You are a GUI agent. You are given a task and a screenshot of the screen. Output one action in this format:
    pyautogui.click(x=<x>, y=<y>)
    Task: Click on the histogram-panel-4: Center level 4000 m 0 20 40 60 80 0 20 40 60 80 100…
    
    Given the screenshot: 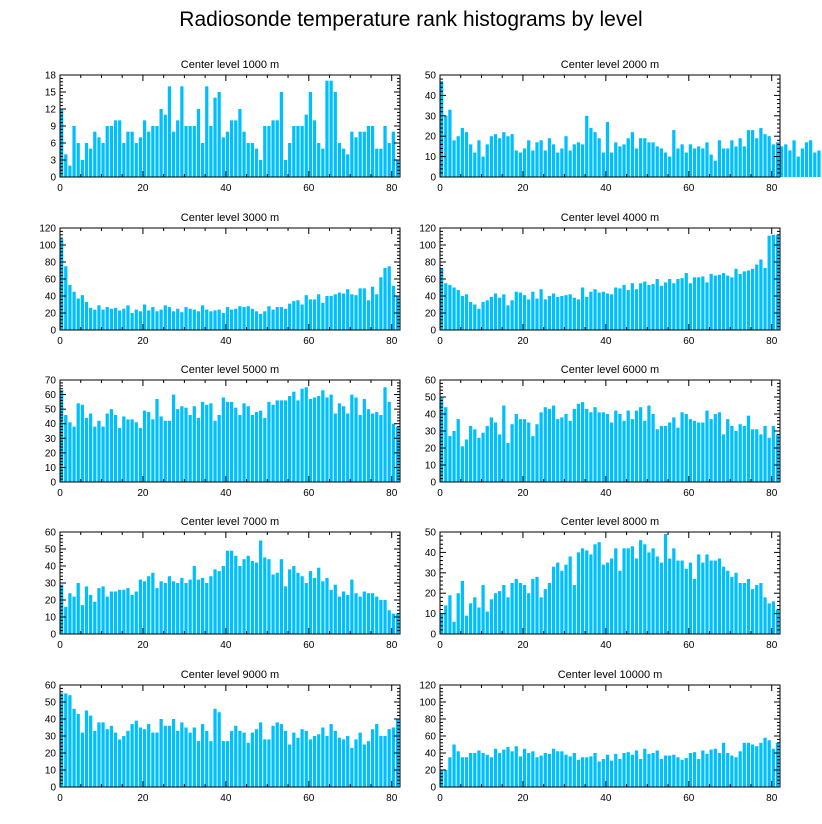 What is the action you would take?
    pyautogui.click(x=600, y=279)
    